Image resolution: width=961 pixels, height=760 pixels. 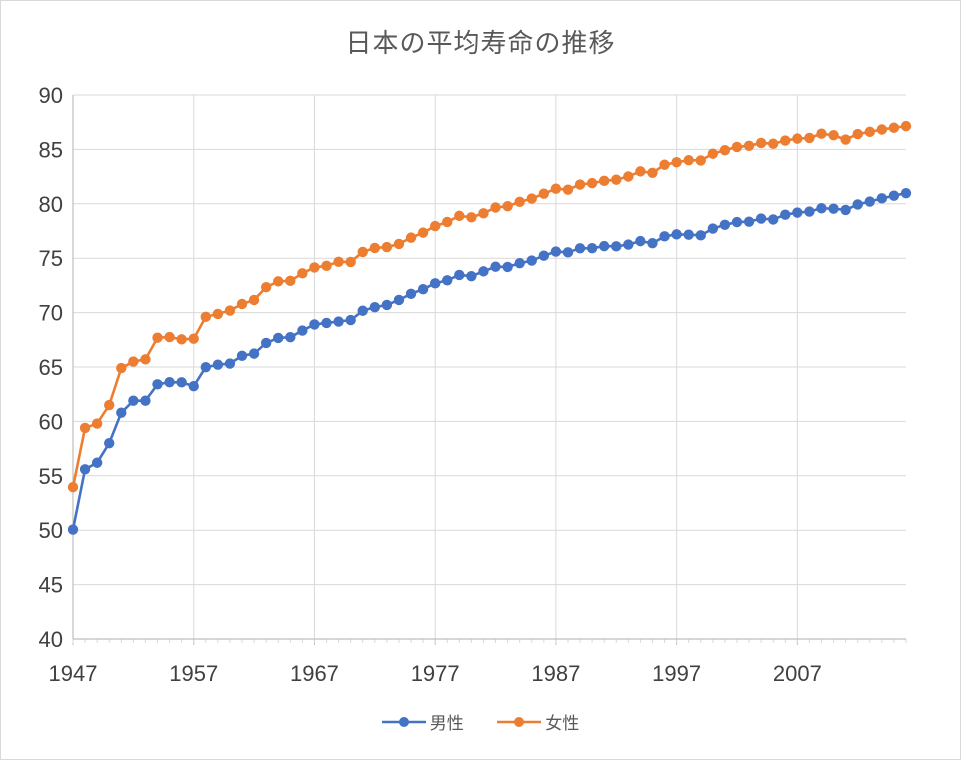 What do you see at coordinates (422, 721) in the screenshot?
I see `legend-item-male: 男性` at bounding box center [422, 721].